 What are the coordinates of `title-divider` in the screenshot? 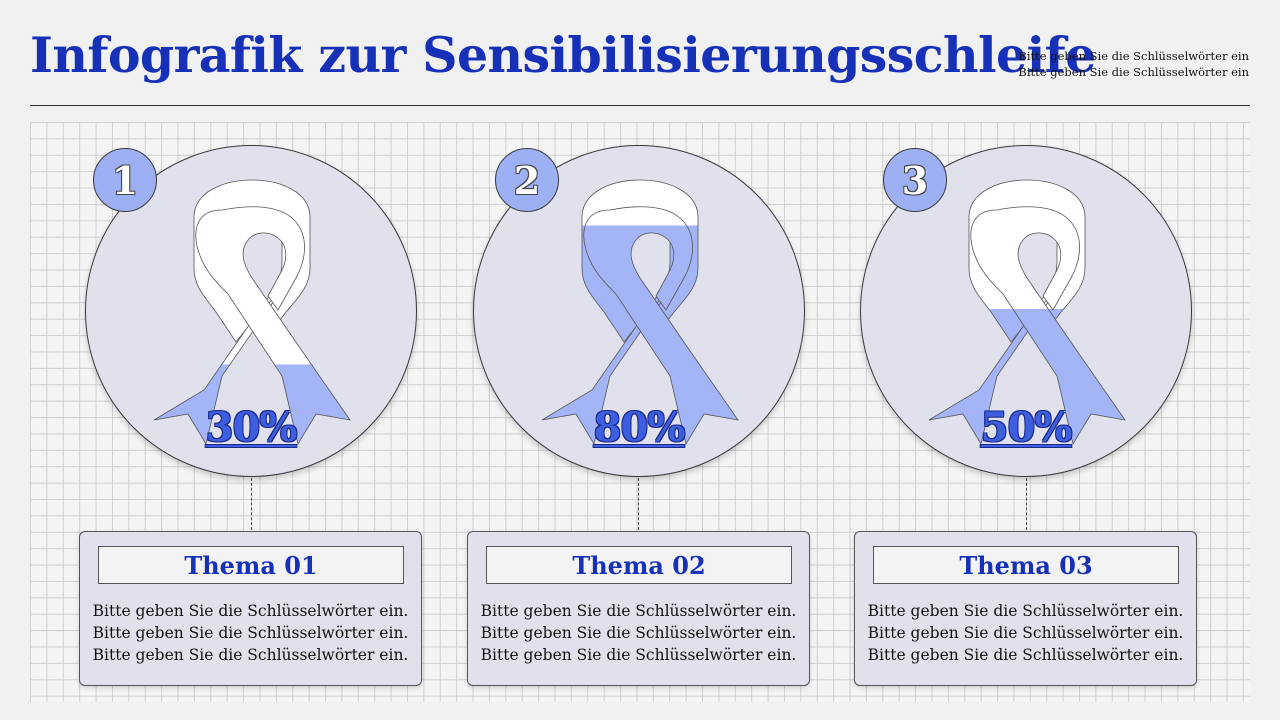 It's located at (640, 105).